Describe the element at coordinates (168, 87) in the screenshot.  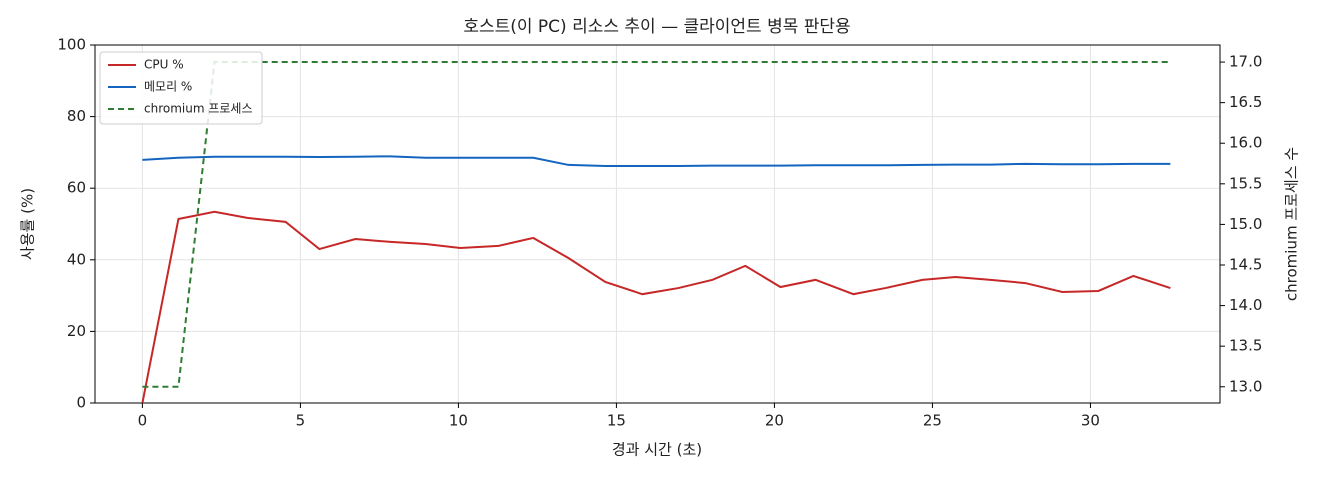
I see `legend-label: 메모리 %` at that location.